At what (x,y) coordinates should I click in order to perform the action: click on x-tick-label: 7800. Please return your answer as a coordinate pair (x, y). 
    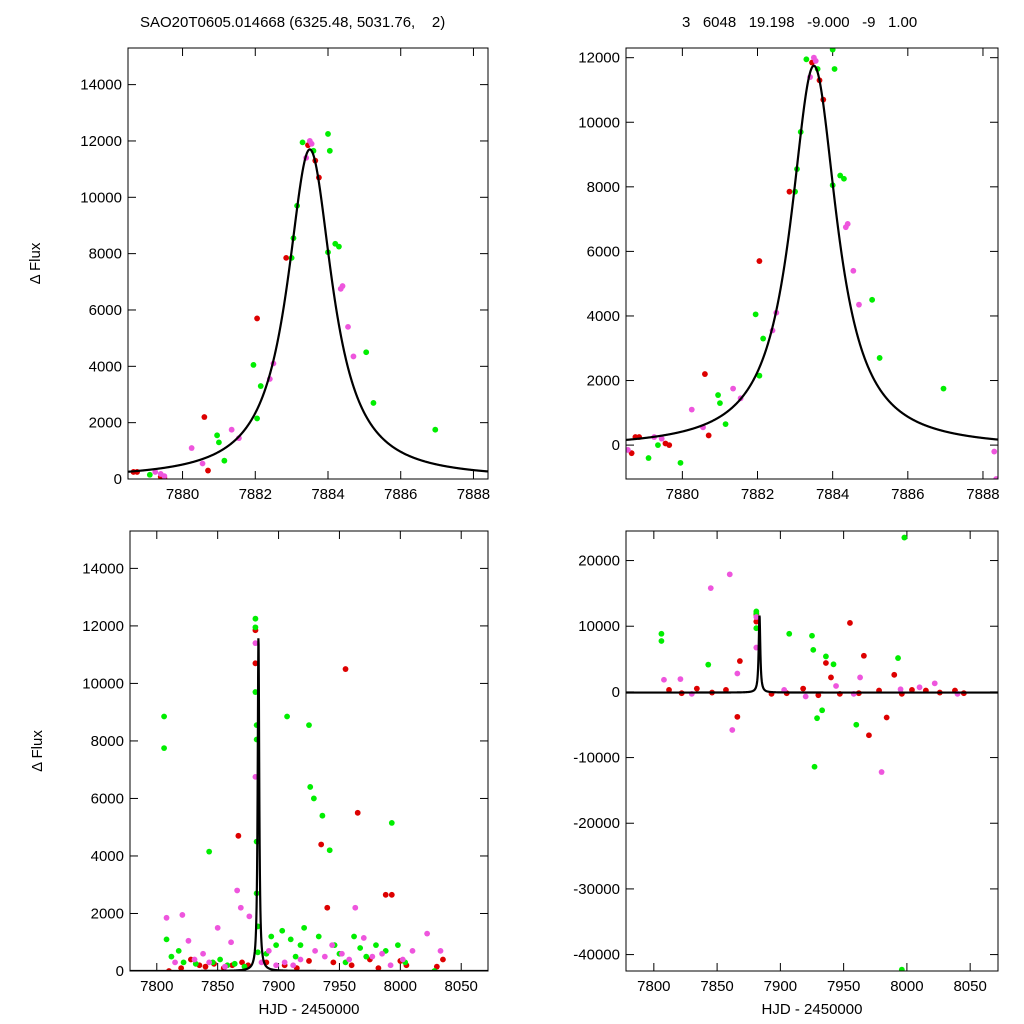
    Looking at the image, I should click on (653, 986).